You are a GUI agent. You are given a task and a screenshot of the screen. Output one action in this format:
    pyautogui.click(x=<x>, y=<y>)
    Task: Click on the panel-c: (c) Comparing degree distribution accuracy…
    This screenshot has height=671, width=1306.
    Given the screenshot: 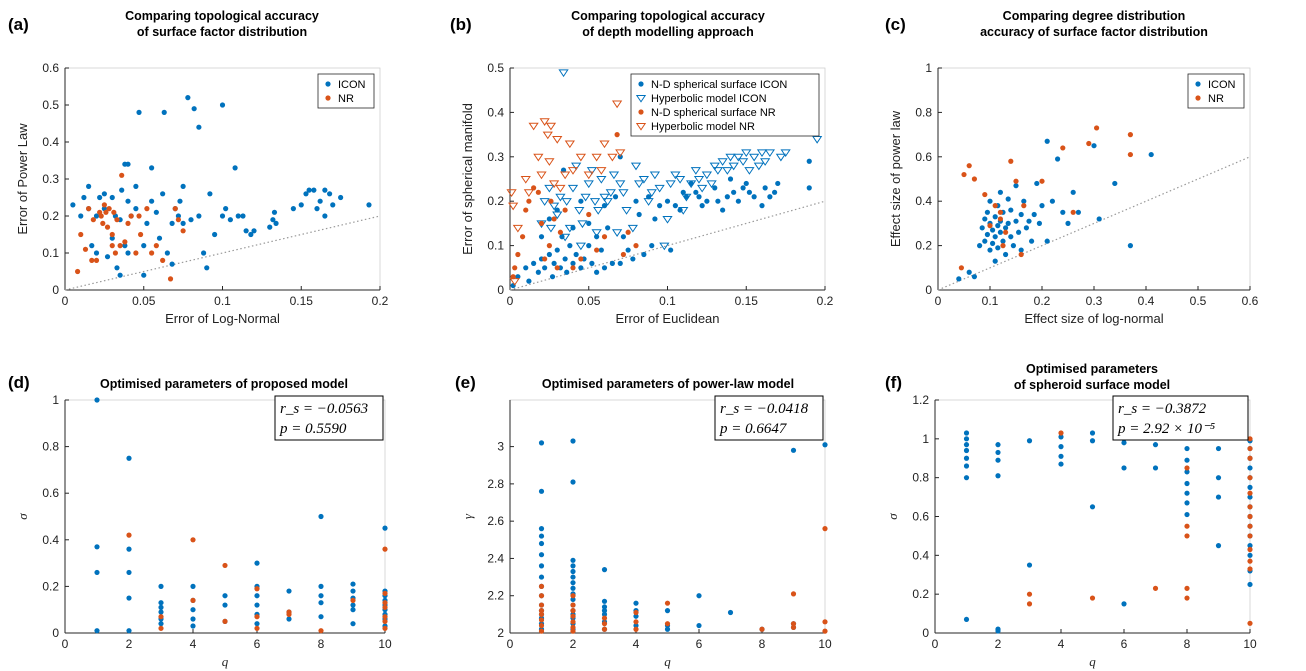 What is the action you would take?
    pyautogui.click(x=1072, y=167)
    